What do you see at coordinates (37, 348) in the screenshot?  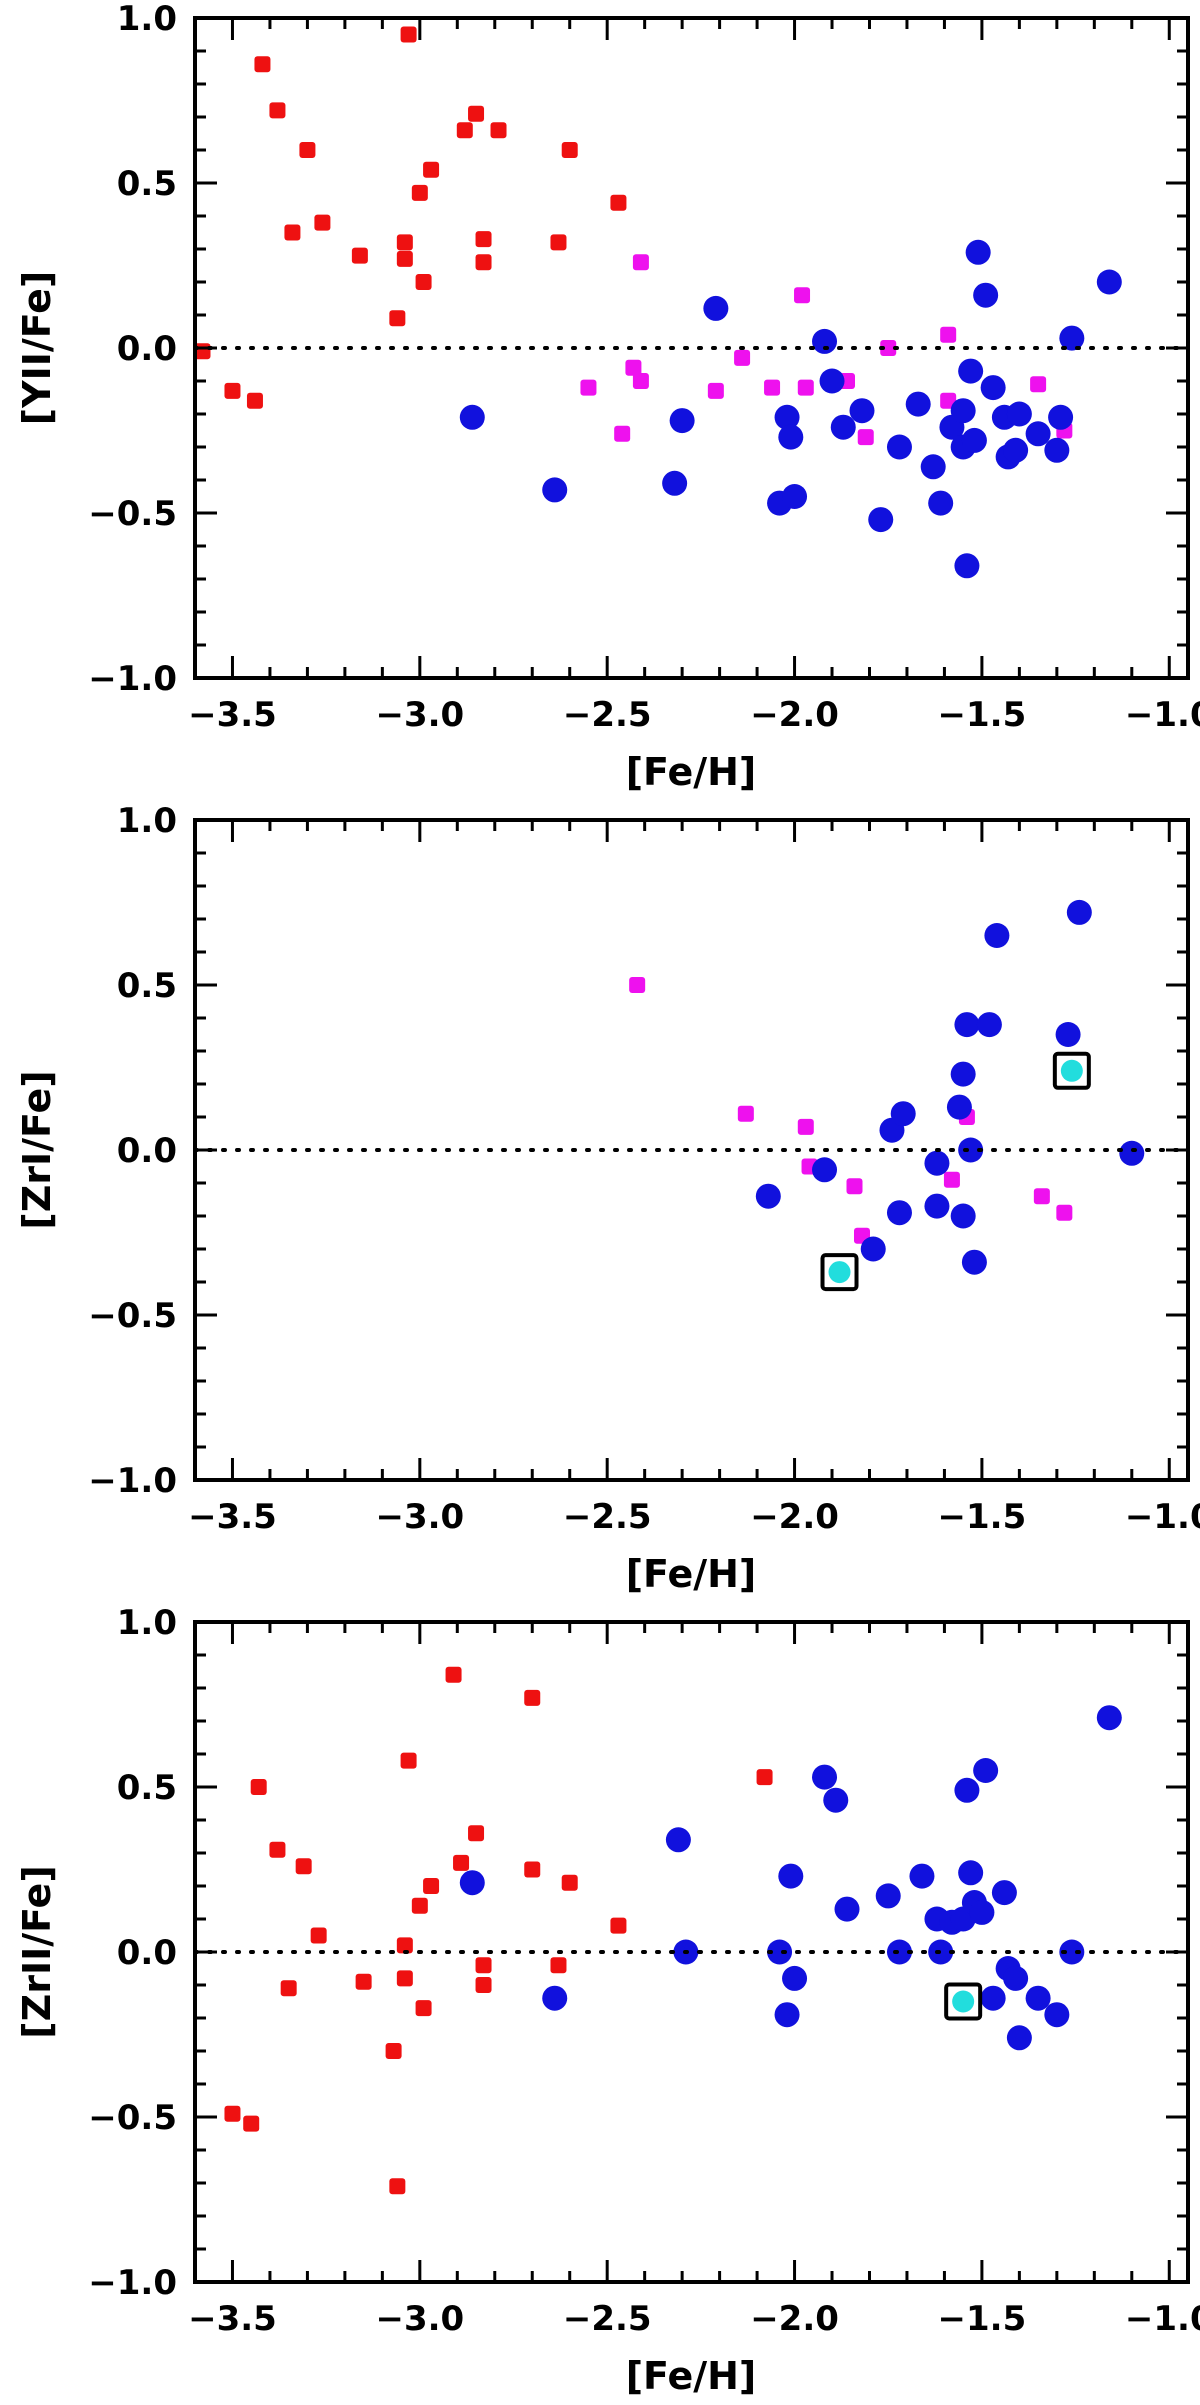 I see `y-axis-label: [YII/Fe]` at bounding box center [37, 348].